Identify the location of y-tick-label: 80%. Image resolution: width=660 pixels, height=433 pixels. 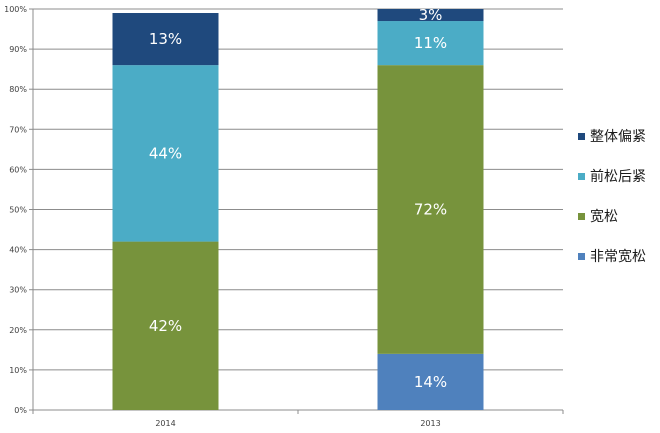
(18, 89).